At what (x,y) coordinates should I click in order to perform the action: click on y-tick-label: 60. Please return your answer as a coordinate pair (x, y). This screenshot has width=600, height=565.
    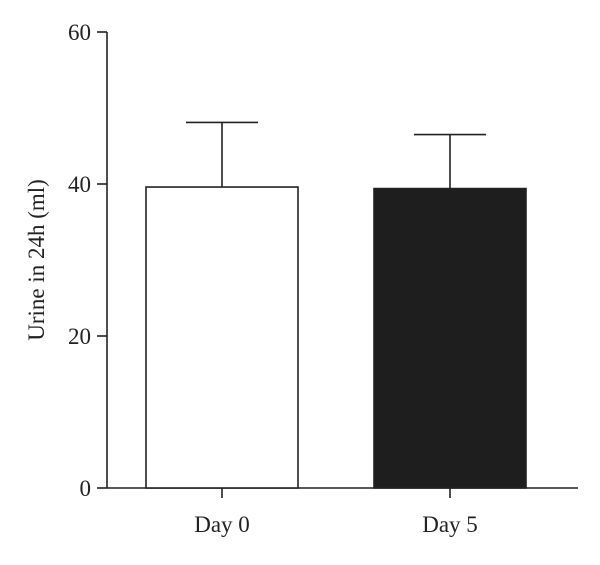
    Looking at the image, I should click on (79, 32).